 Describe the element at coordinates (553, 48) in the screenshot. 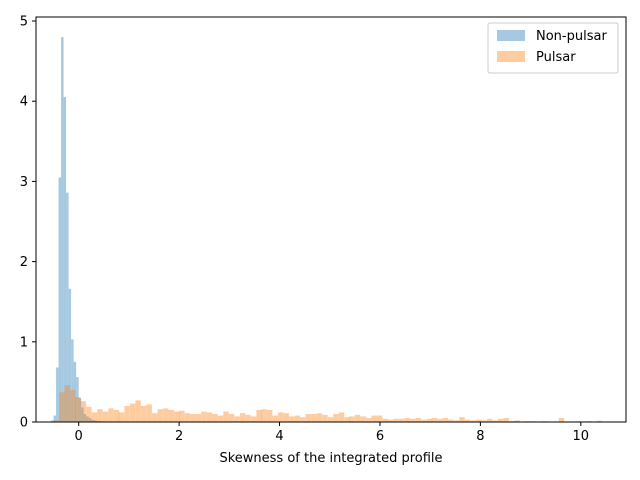

I see `legend-box` at that location.